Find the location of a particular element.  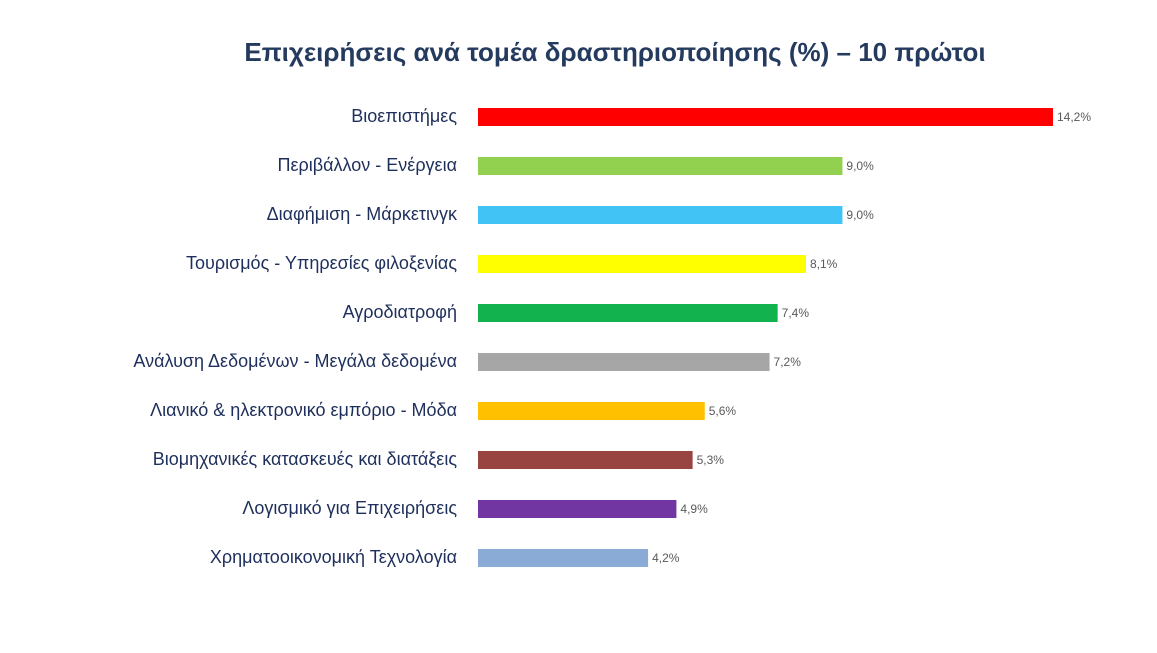

data-label: 7,4% is located at coordinates (796, 313).